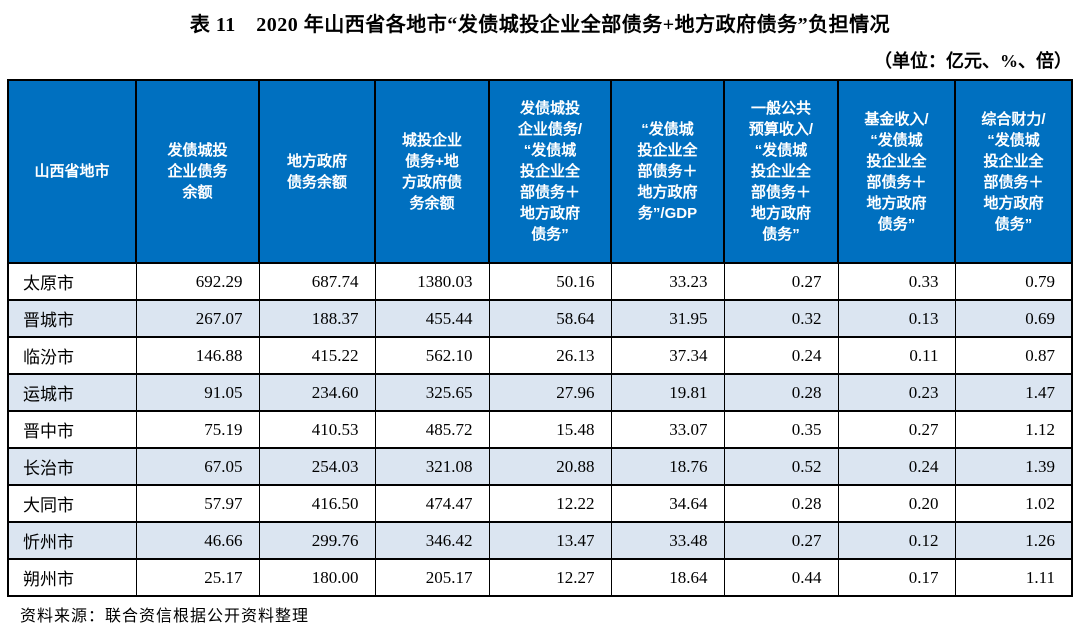 Image resolution: width=1080 pixels, height=626 pixels. I want to click on value-cell: 321.08, so click(432, 466).